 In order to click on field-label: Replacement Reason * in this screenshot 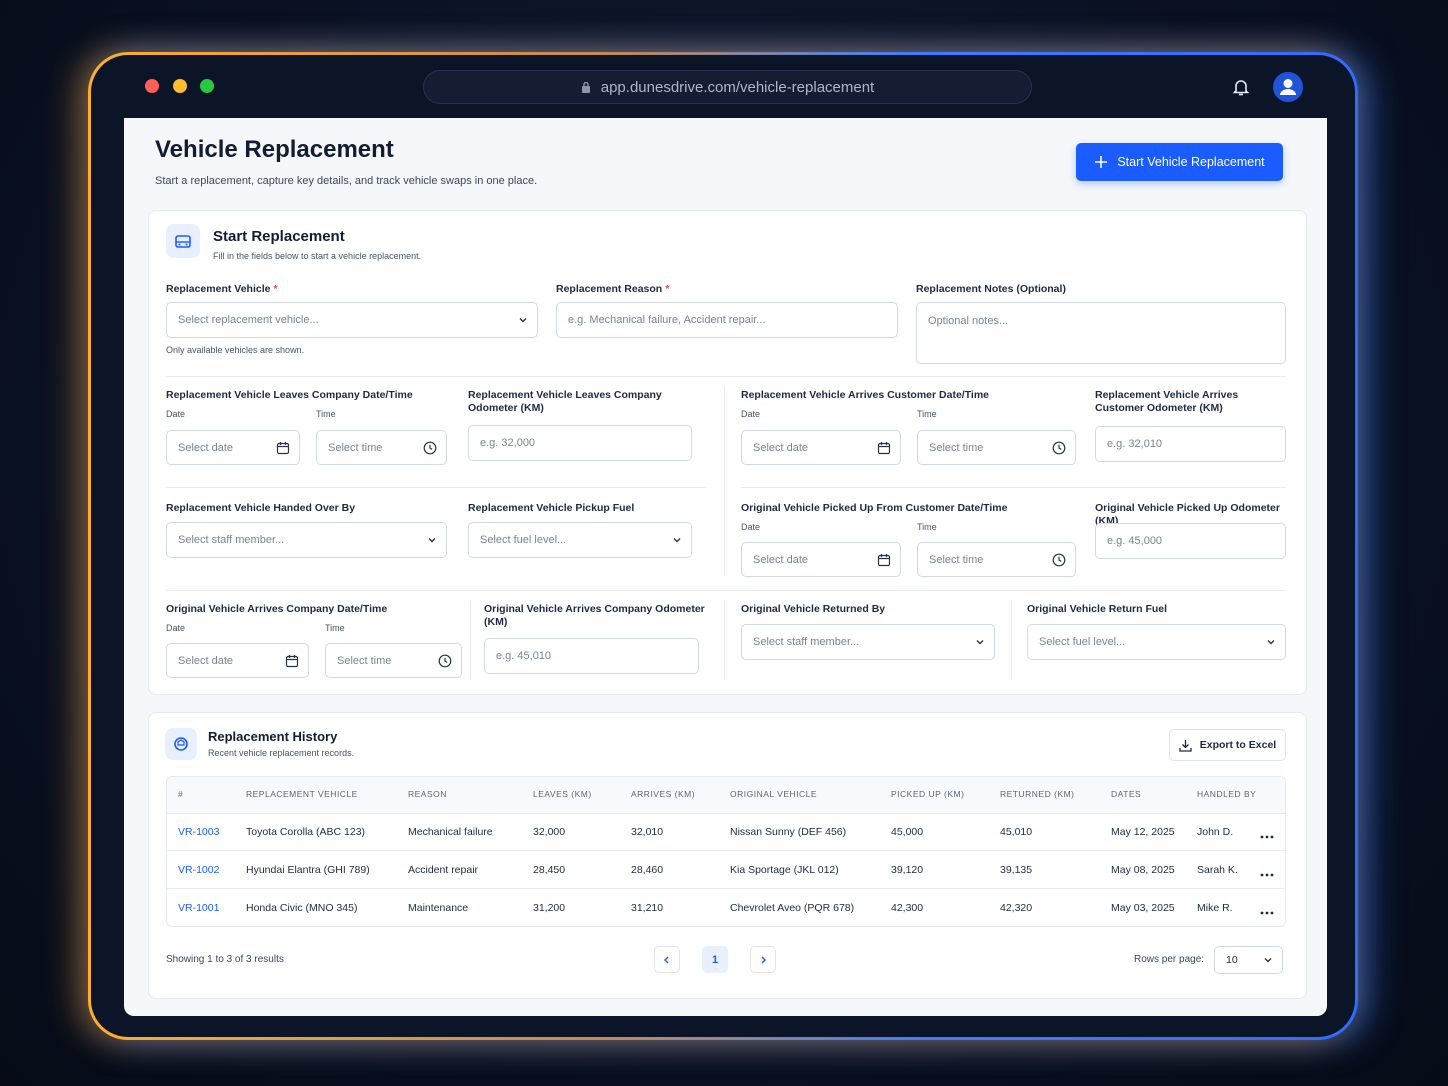, I will do `click(612, 289)`.